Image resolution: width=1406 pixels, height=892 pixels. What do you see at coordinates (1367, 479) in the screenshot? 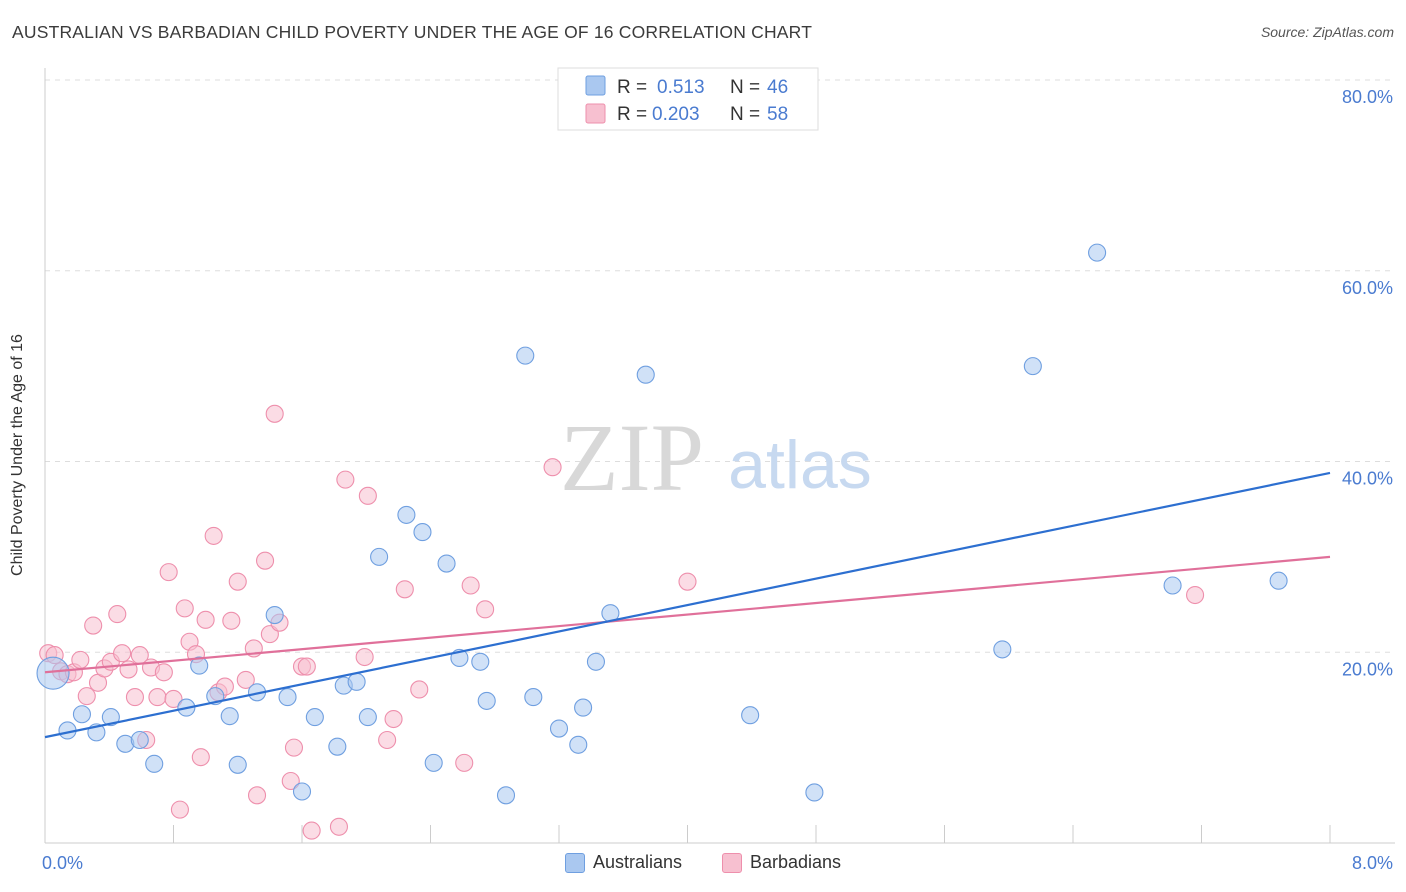
I see `y-tick-label-1: 40.0%` at bounding box center [1367, 479].